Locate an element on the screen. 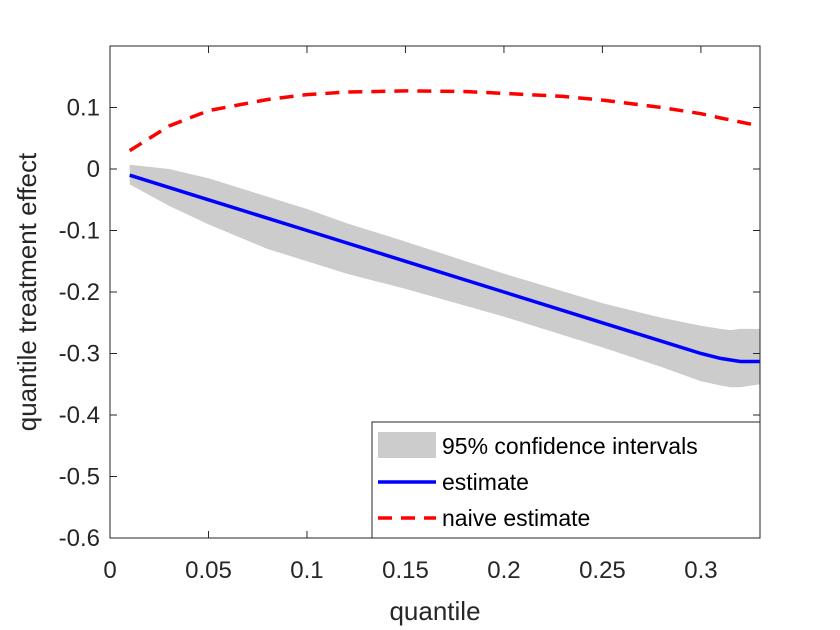  x-tick-label: 0 is located at coordinates (109, 570).